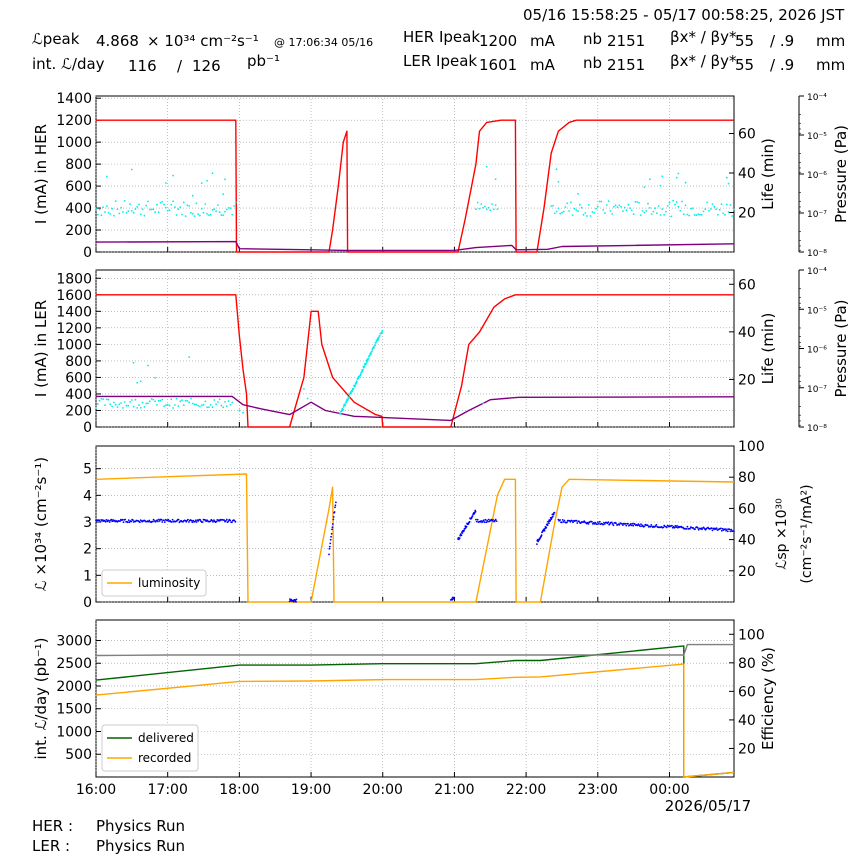  What do you see at coordinates (78, 378) in the screenshot?
I see `y-tick-label: 600` at bounding box center [78, 378].